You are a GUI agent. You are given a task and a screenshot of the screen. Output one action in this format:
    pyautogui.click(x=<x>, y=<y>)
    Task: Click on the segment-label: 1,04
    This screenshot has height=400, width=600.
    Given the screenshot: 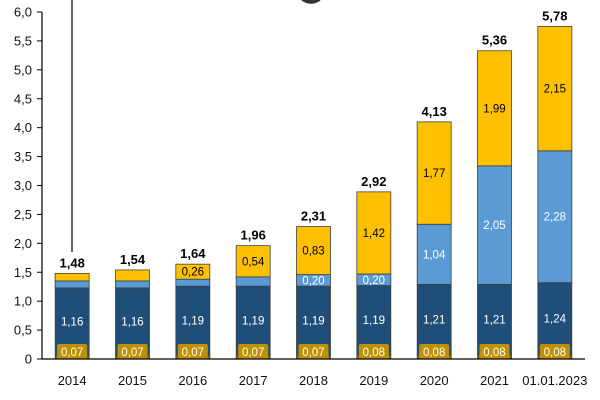 What is the action you would take?
    pyautogui.click(x=434, y=255)
    